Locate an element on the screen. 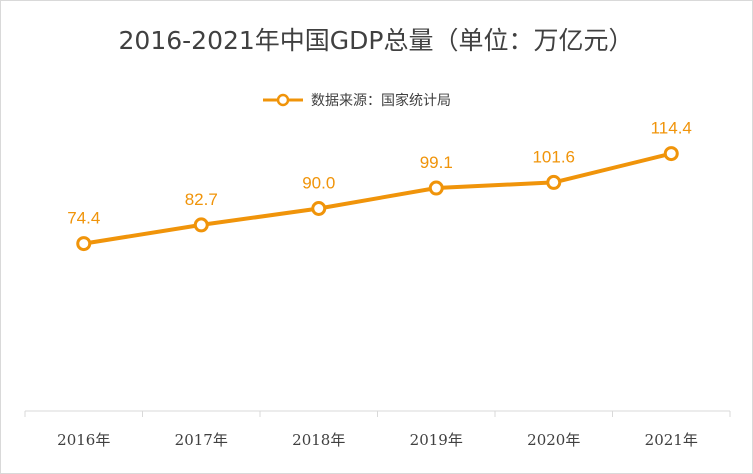  x-tick-label: 2019年 is located at coordinates (436, 440).